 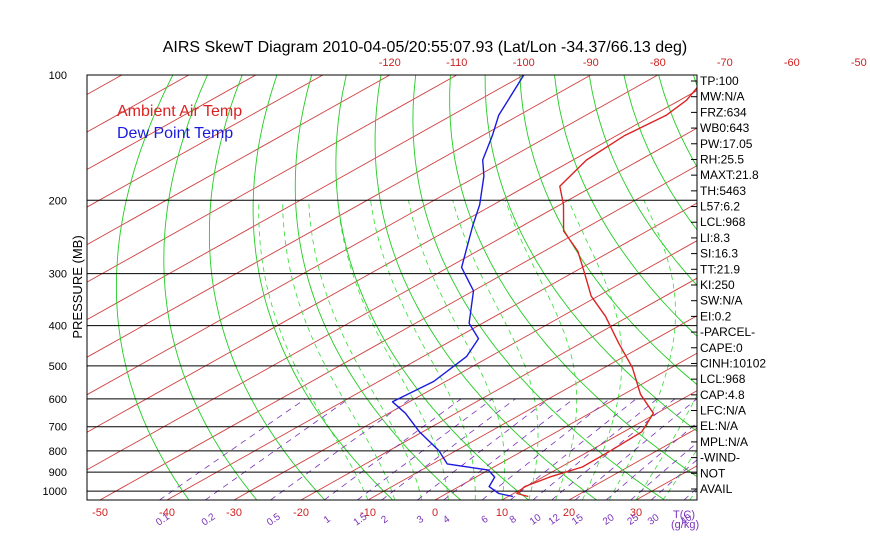 What do you see at coordinates (569, 513) in the screenshot?
I see `bottom-tick-label: 20` at bounding box center [569, 513].